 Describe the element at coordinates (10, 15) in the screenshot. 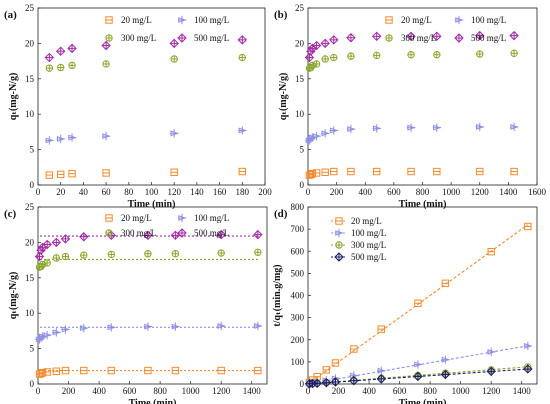

I see `panel-label: (a)` at that location.